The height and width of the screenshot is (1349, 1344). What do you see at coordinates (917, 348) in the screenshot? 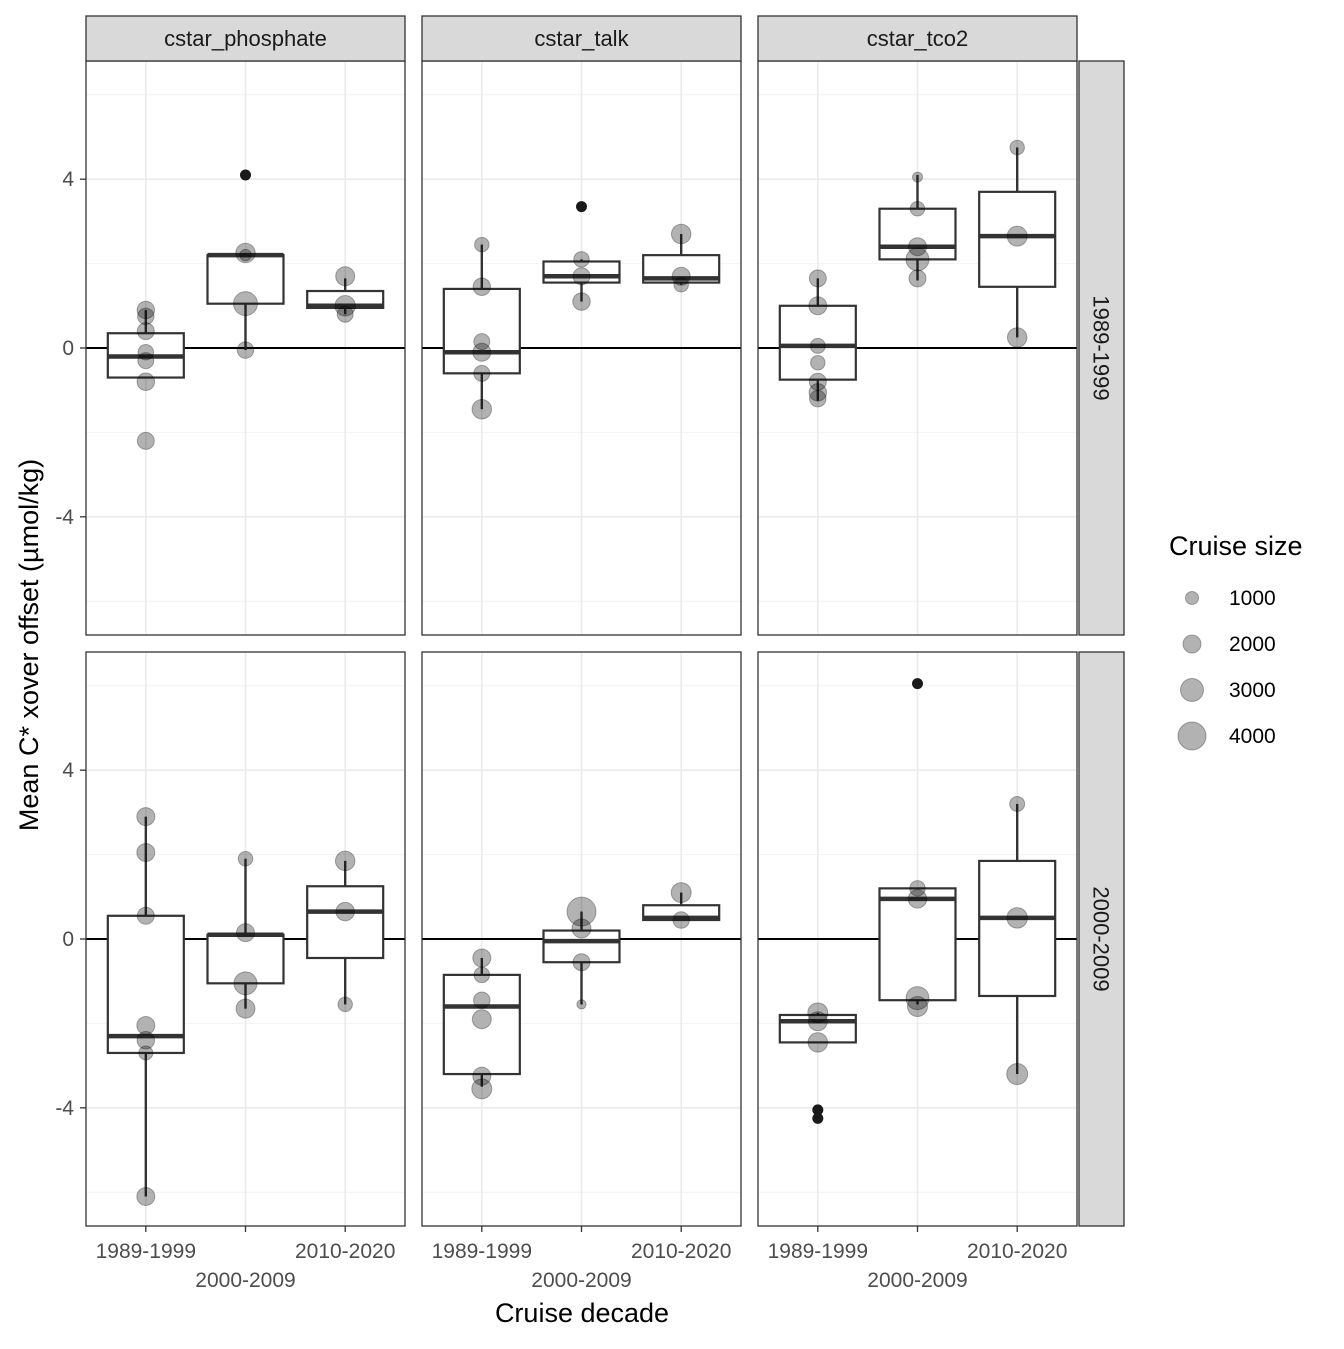
I see `facet-panel-cstar_tco2-1989-1999` at bounding box center [917, 348].